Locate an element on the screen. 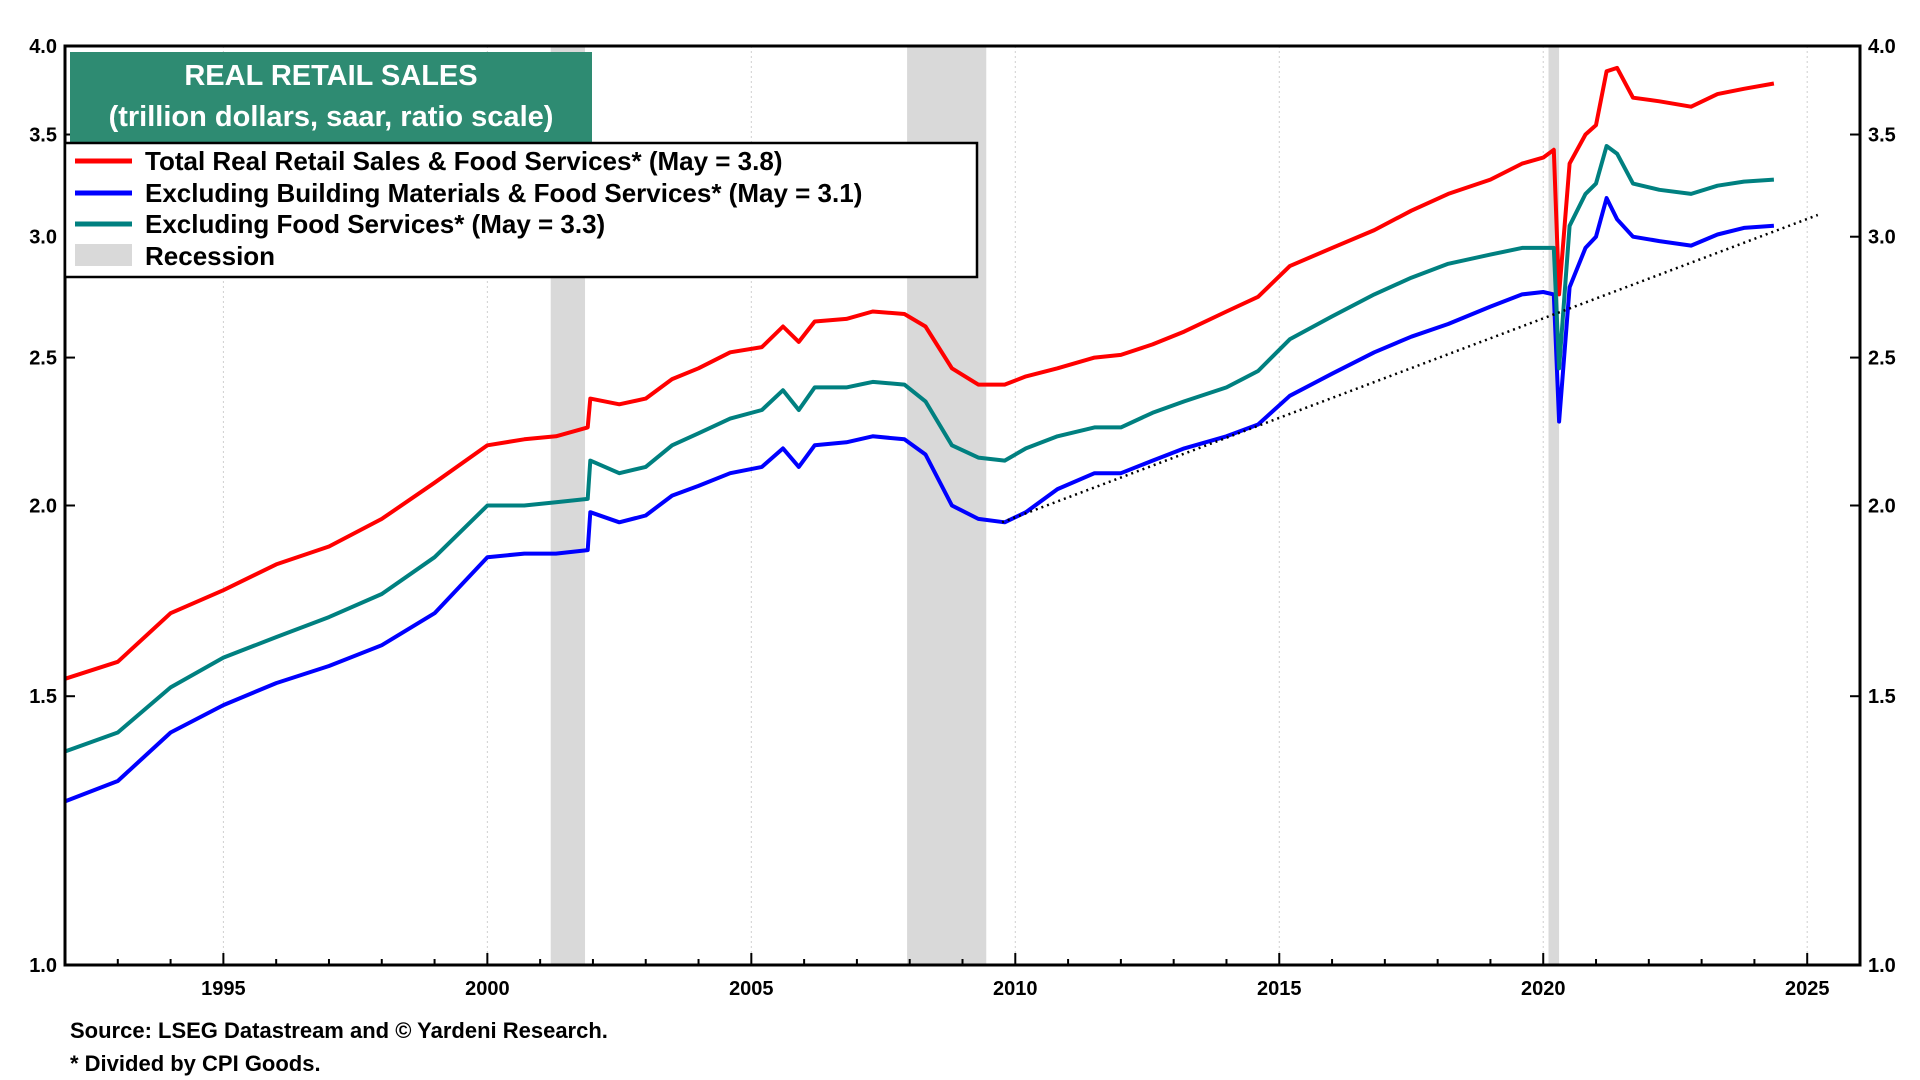  x-axis: 1995 2000 2005 2010 2015 2020 2025 is located at coordinates (973, 976).